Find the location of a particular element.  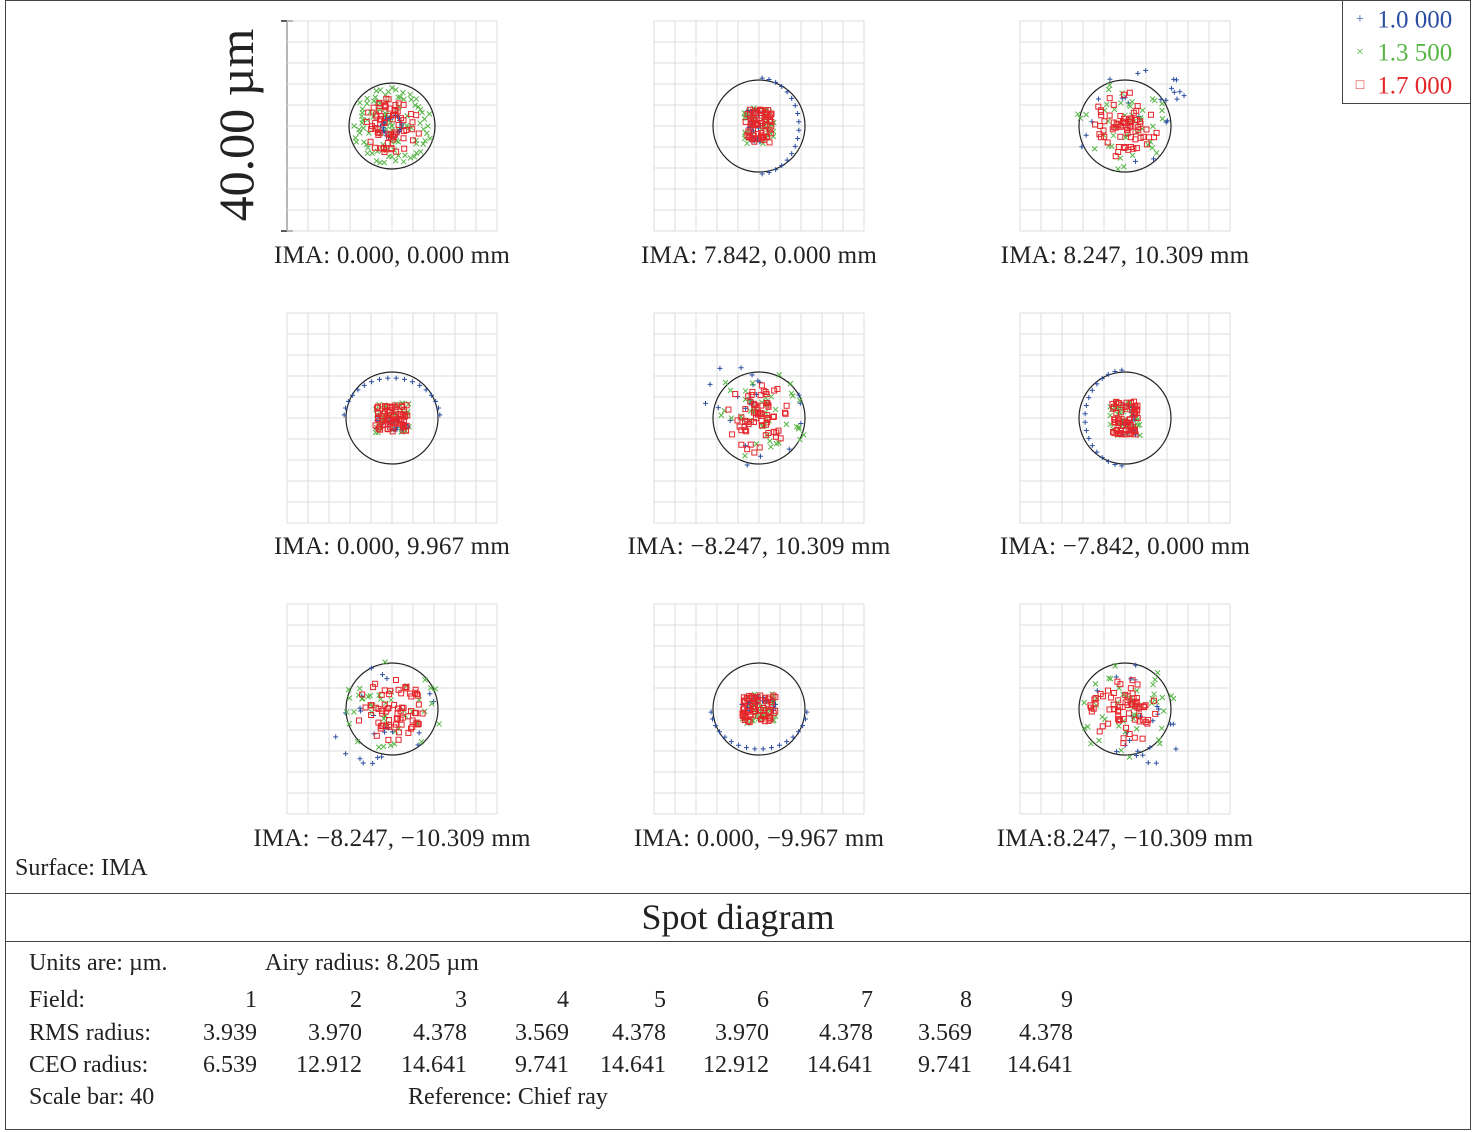

square-marker-icon: □ is located at coordinates (1360, 86).